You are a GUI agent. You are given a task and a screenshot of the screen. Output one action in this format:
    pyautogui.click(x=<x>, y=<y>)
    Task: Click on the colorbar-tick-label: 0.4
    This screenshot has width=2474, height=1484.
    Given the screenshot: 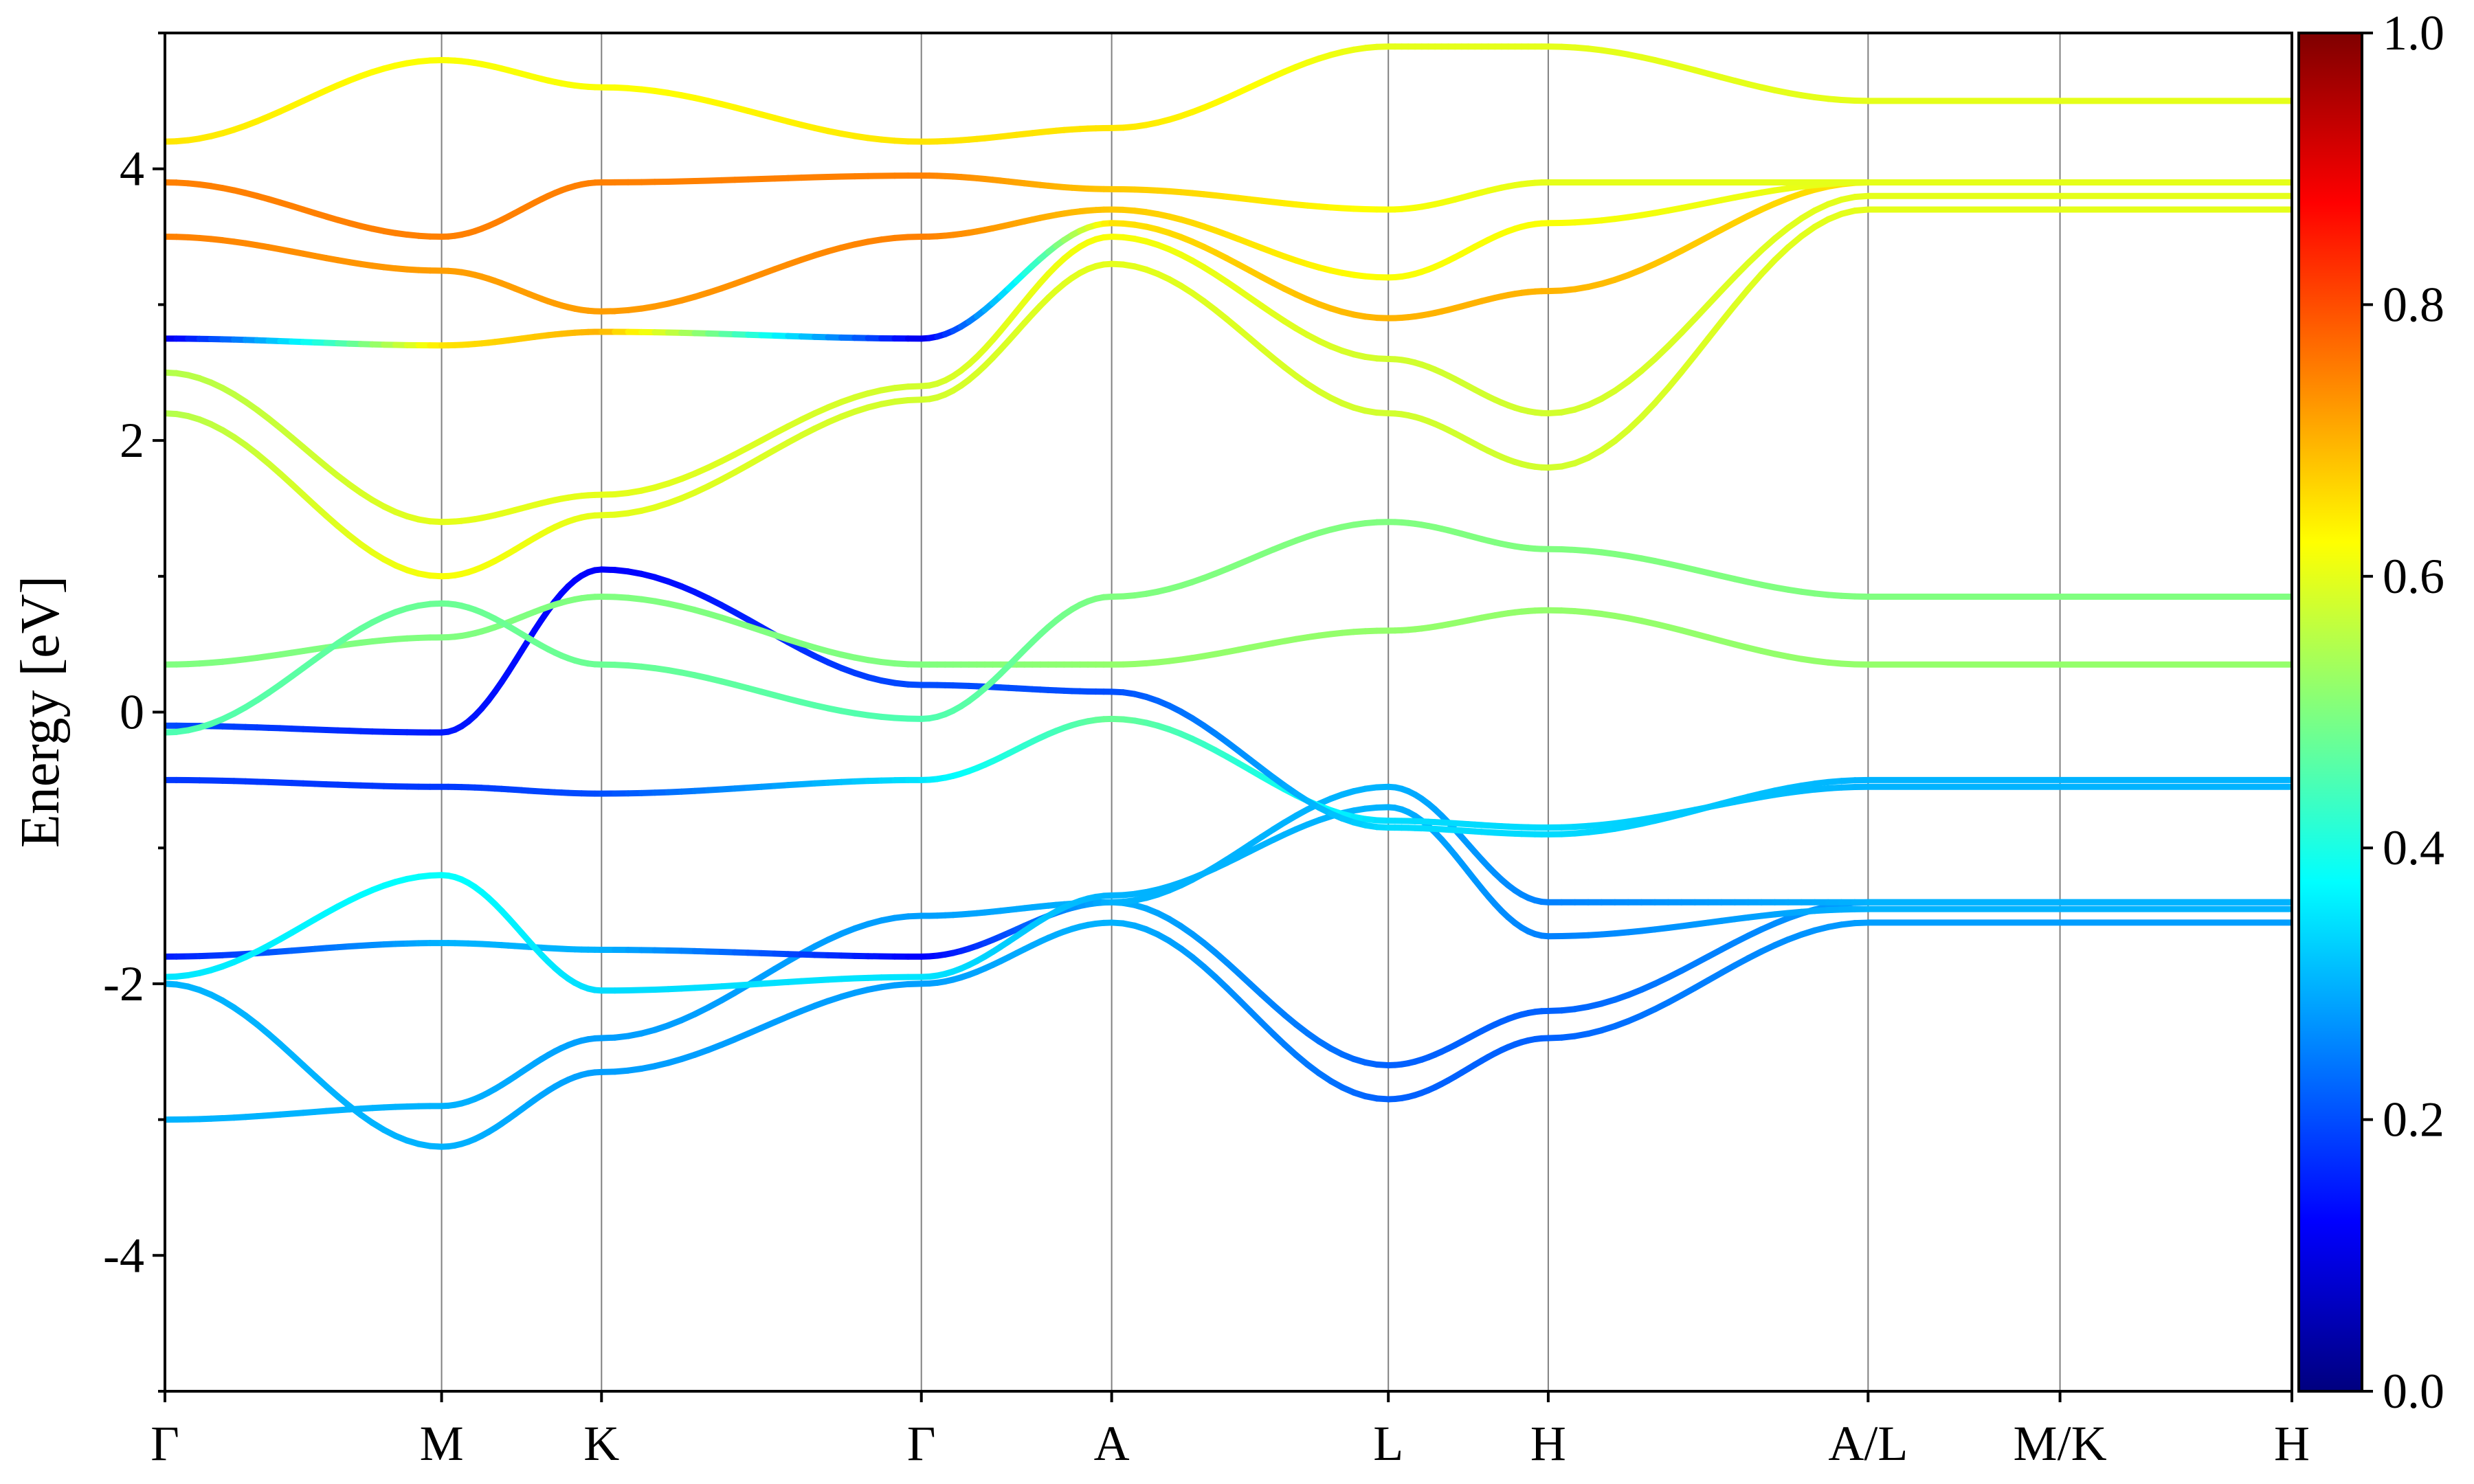 What is the action you would take?
    pyautogui.click(x=2413, y=847)
    